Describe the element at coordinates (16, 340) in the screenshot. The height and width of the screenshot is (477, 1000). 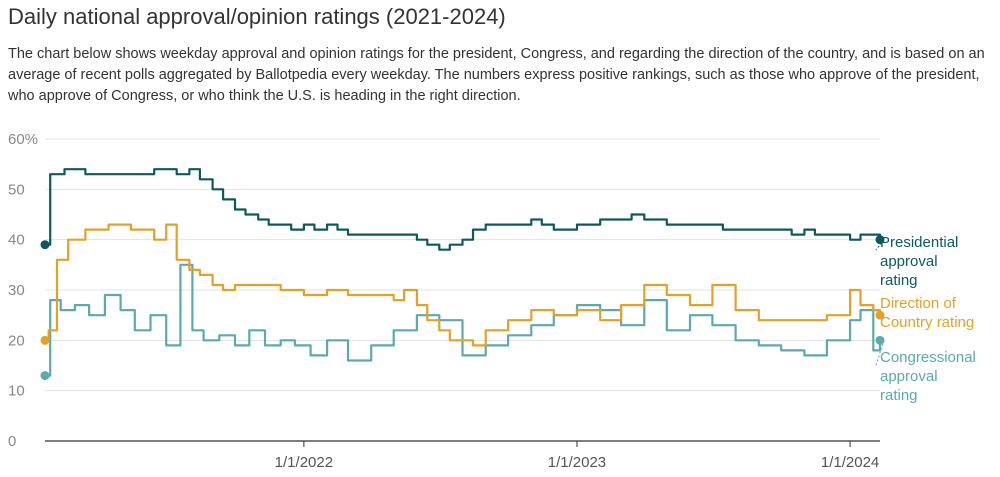
I see `y-tick-label: 20` at that location.